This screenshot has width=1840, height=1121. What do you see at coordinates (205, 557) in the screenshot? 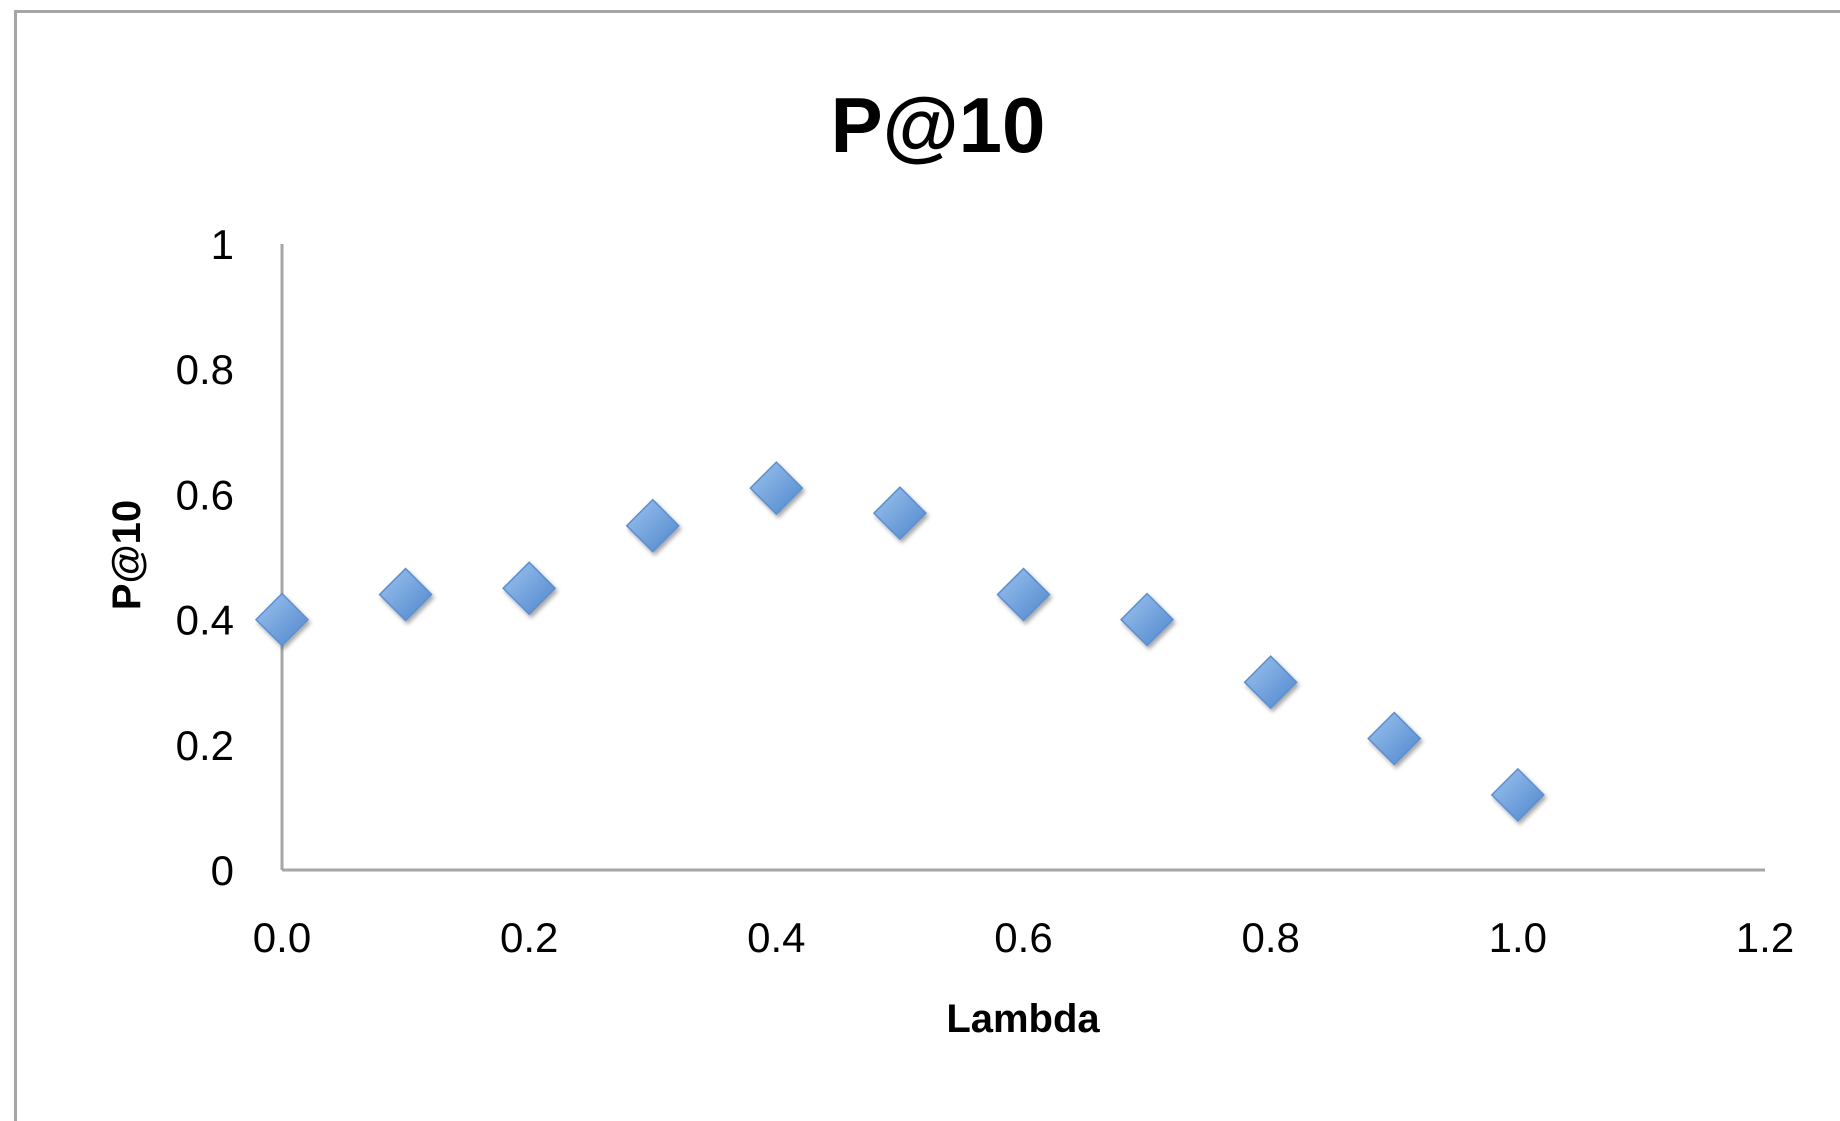
I see `y-tick-labels: 0 0.2 0.4 0.6 0.8 1` at bounding box center [205, 557].